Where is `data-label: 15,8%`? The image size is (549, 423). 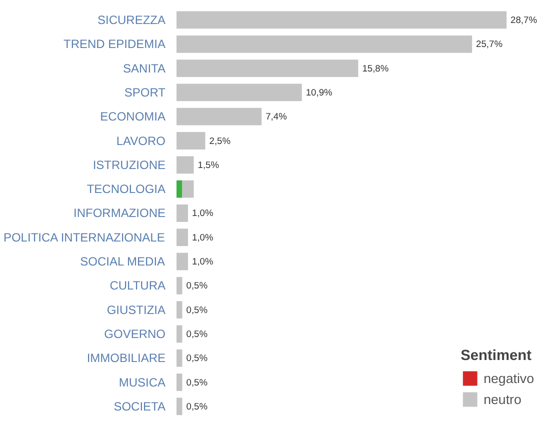 data-label: 15,8% is located at coordinates (375, 68).